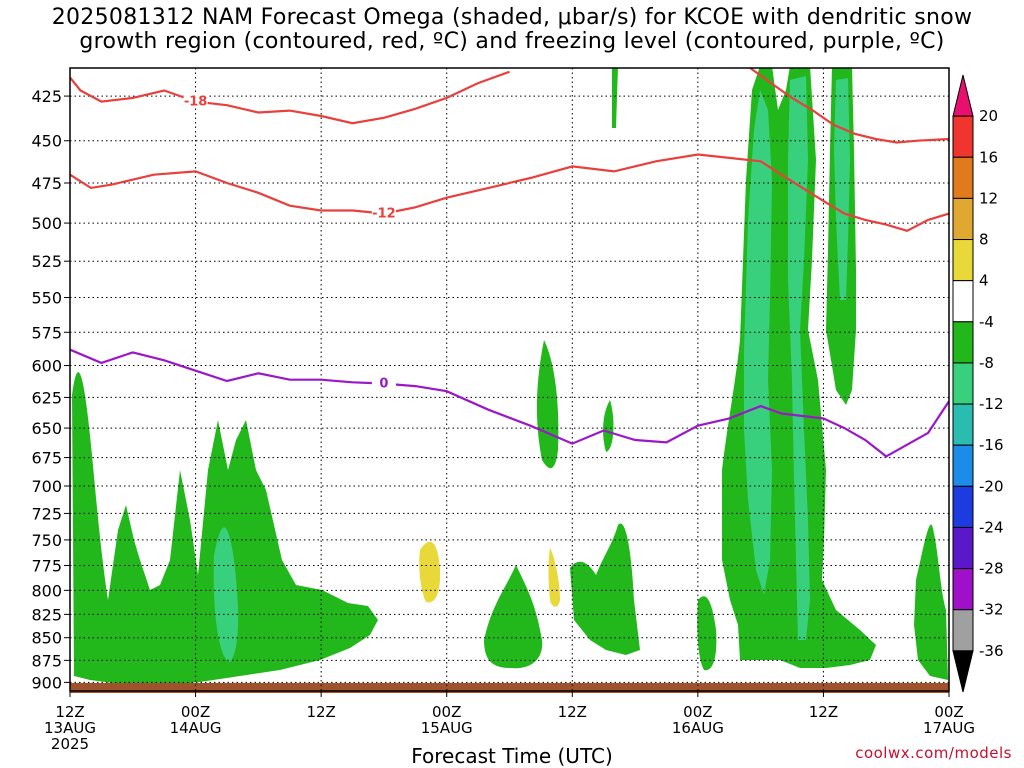  I want to click on x-tick-label: 13AUG, so click(70, 728).